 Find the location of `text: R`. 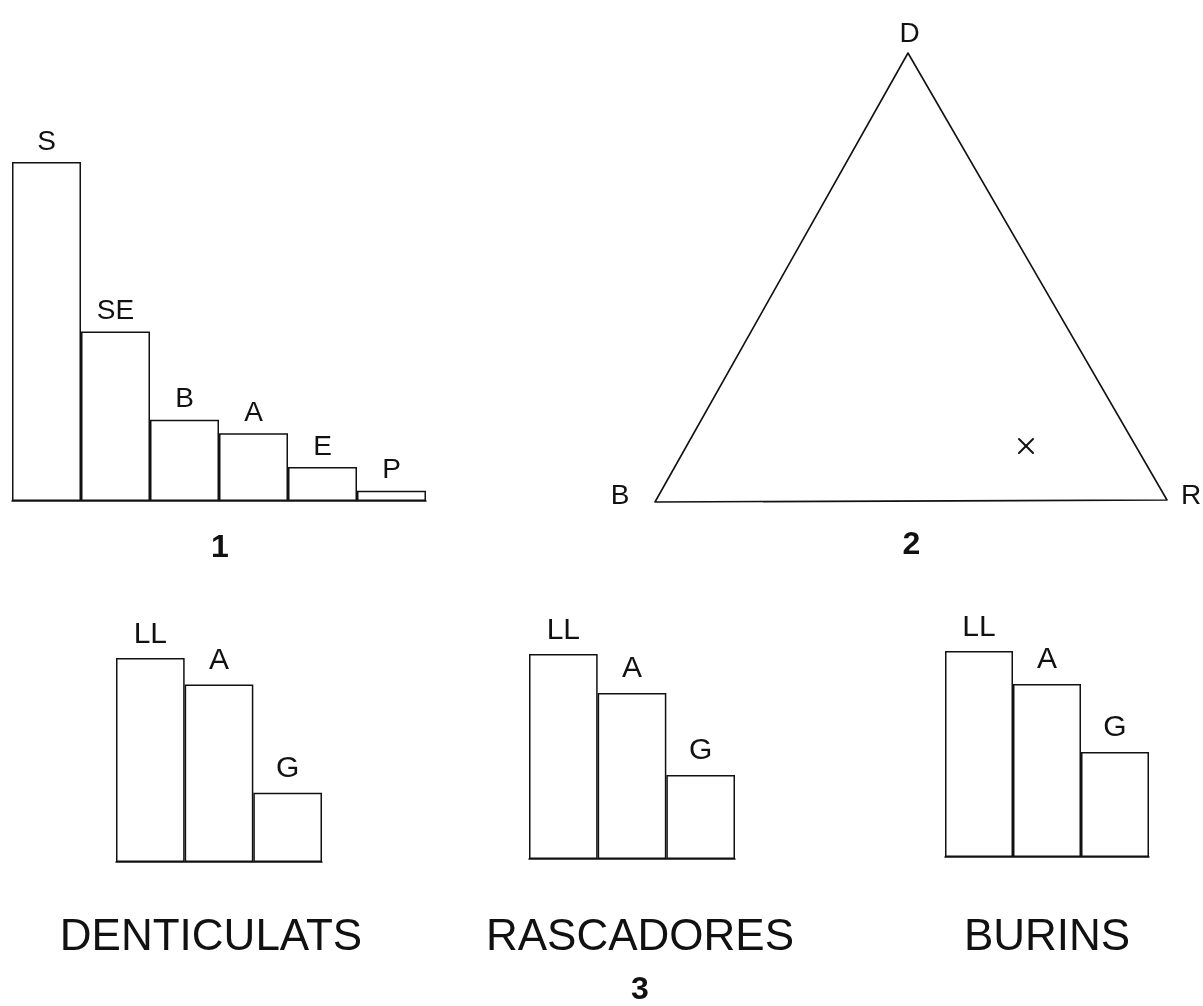

text: R is located at coordinates (1191, 494).